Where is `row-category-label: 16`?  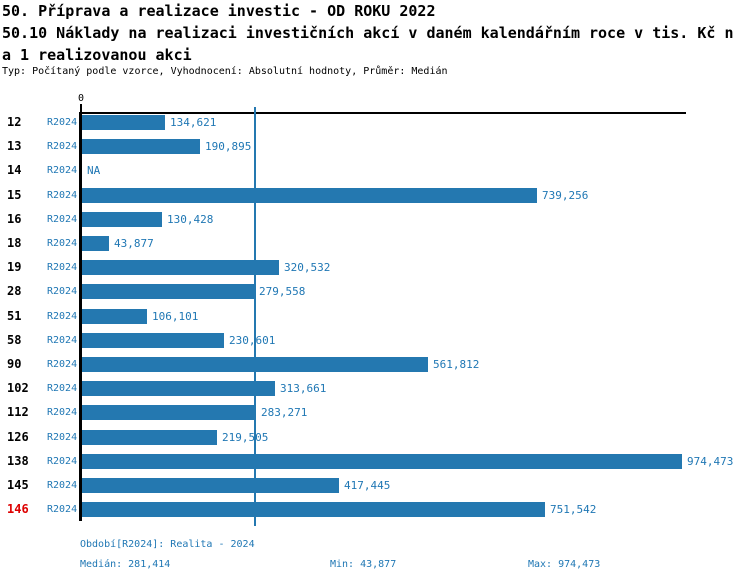
row-category-label: 16 is located at coordinates (14, 218).